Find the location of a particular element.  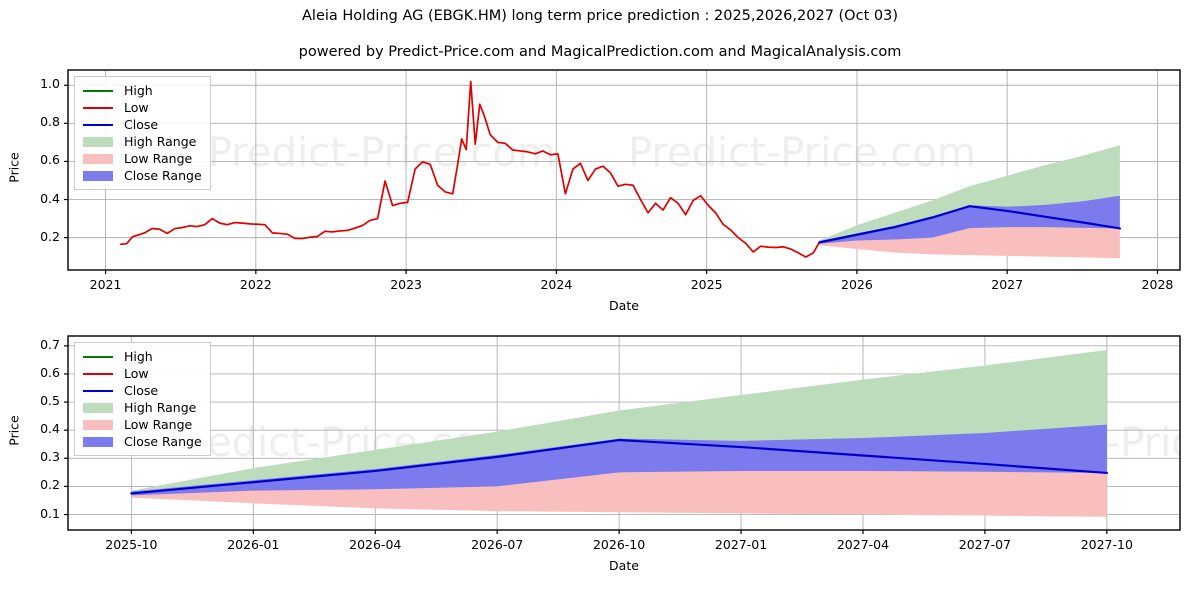

bottom-ytick-label: 0.2 is located at coordinates (50, 485).